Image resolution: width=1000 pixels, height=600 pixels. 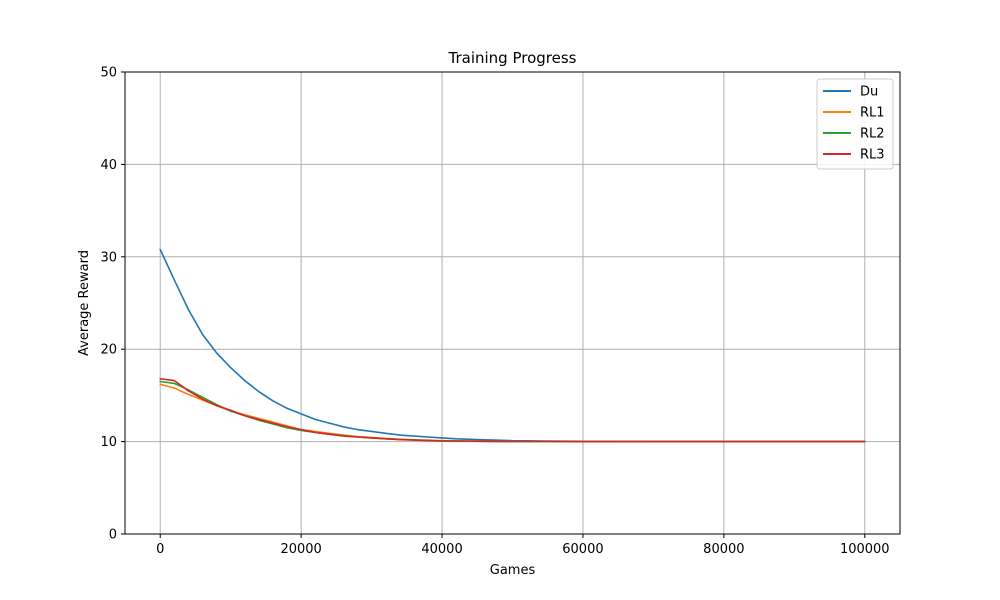 What do you see at coordinates (872, 155) in the screenshot?
I see `legend-label-rl3: RL3` at bounding box center [872, 155].